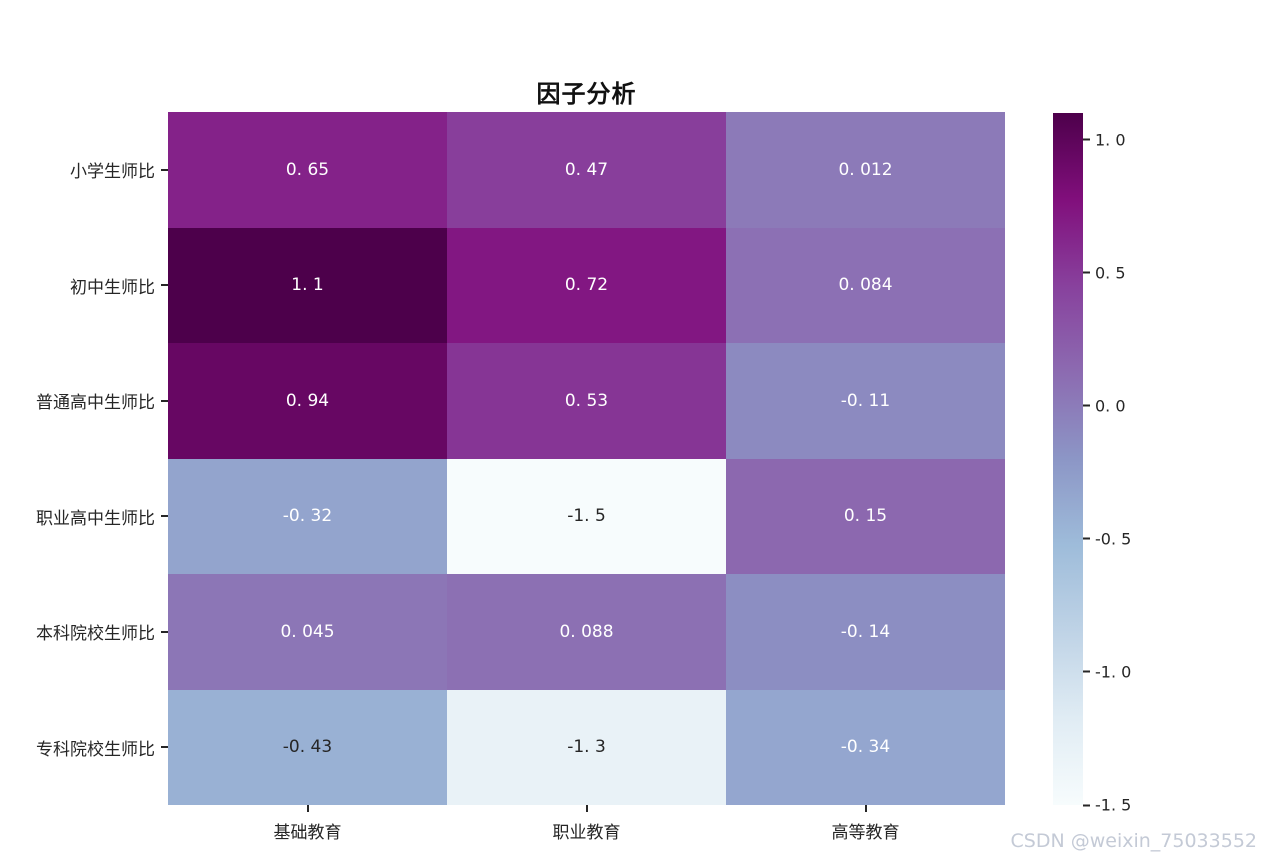  What do you see at coordinates (95, 518) in the screenshot?
I see `y-tick-label: 职业高中生师比` at bounding box center [95, 518].